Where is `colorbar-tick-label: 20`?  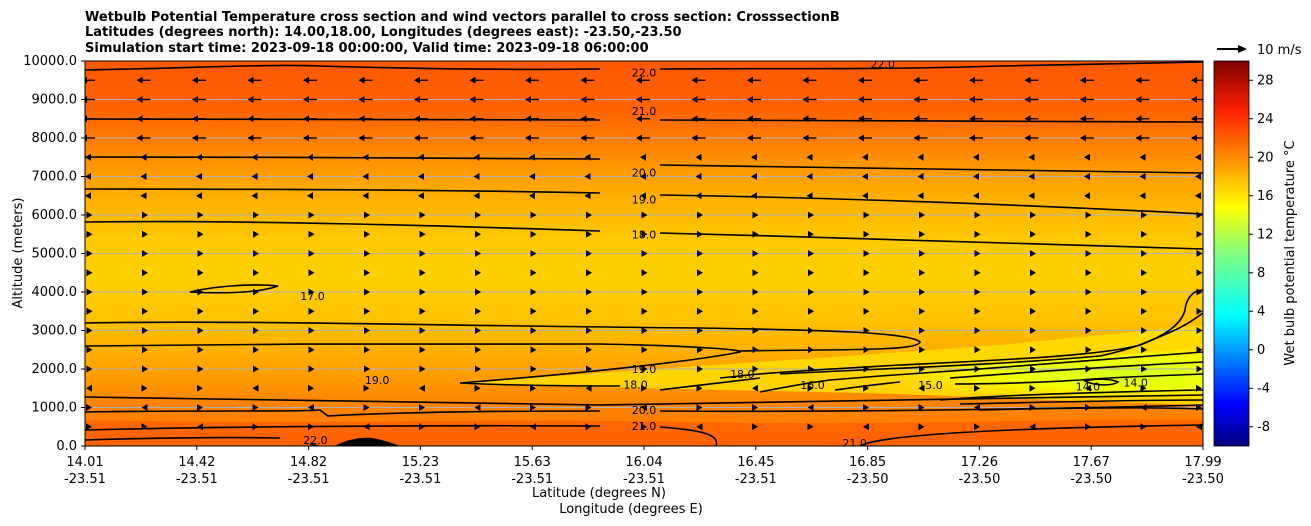
colorbar-tick-label: 20 is located at coordinates (1265, 157).